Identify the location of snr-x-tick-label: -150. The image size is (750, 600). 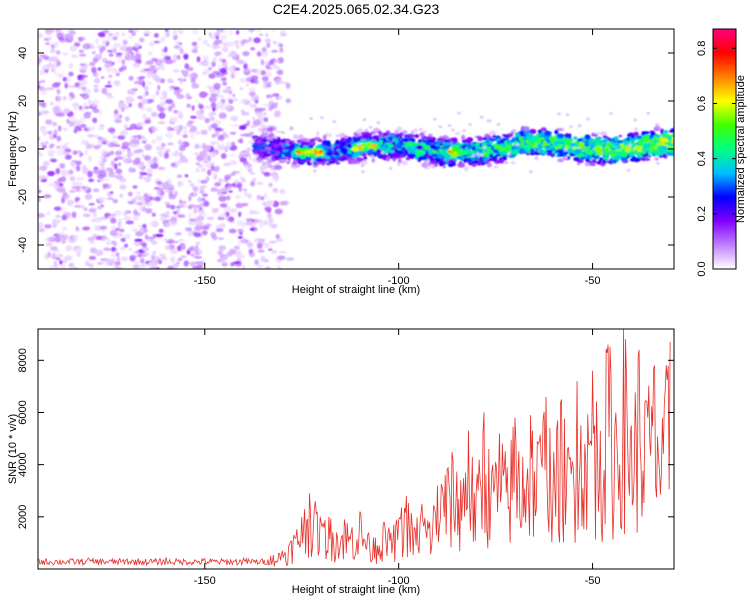
(205, 581).